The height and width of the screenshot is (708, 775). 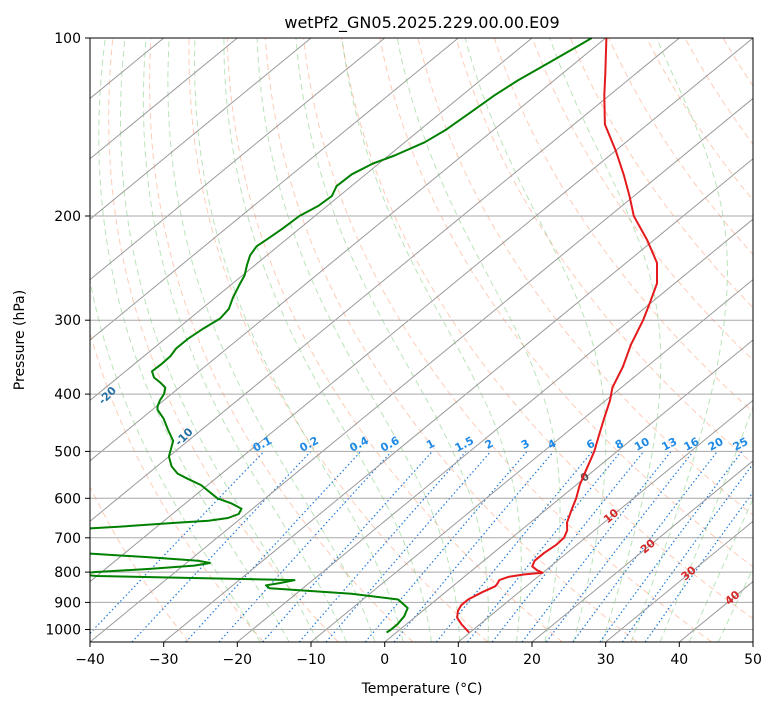 I want to click on x-tick-label: −40, so click(x=90, y=660).